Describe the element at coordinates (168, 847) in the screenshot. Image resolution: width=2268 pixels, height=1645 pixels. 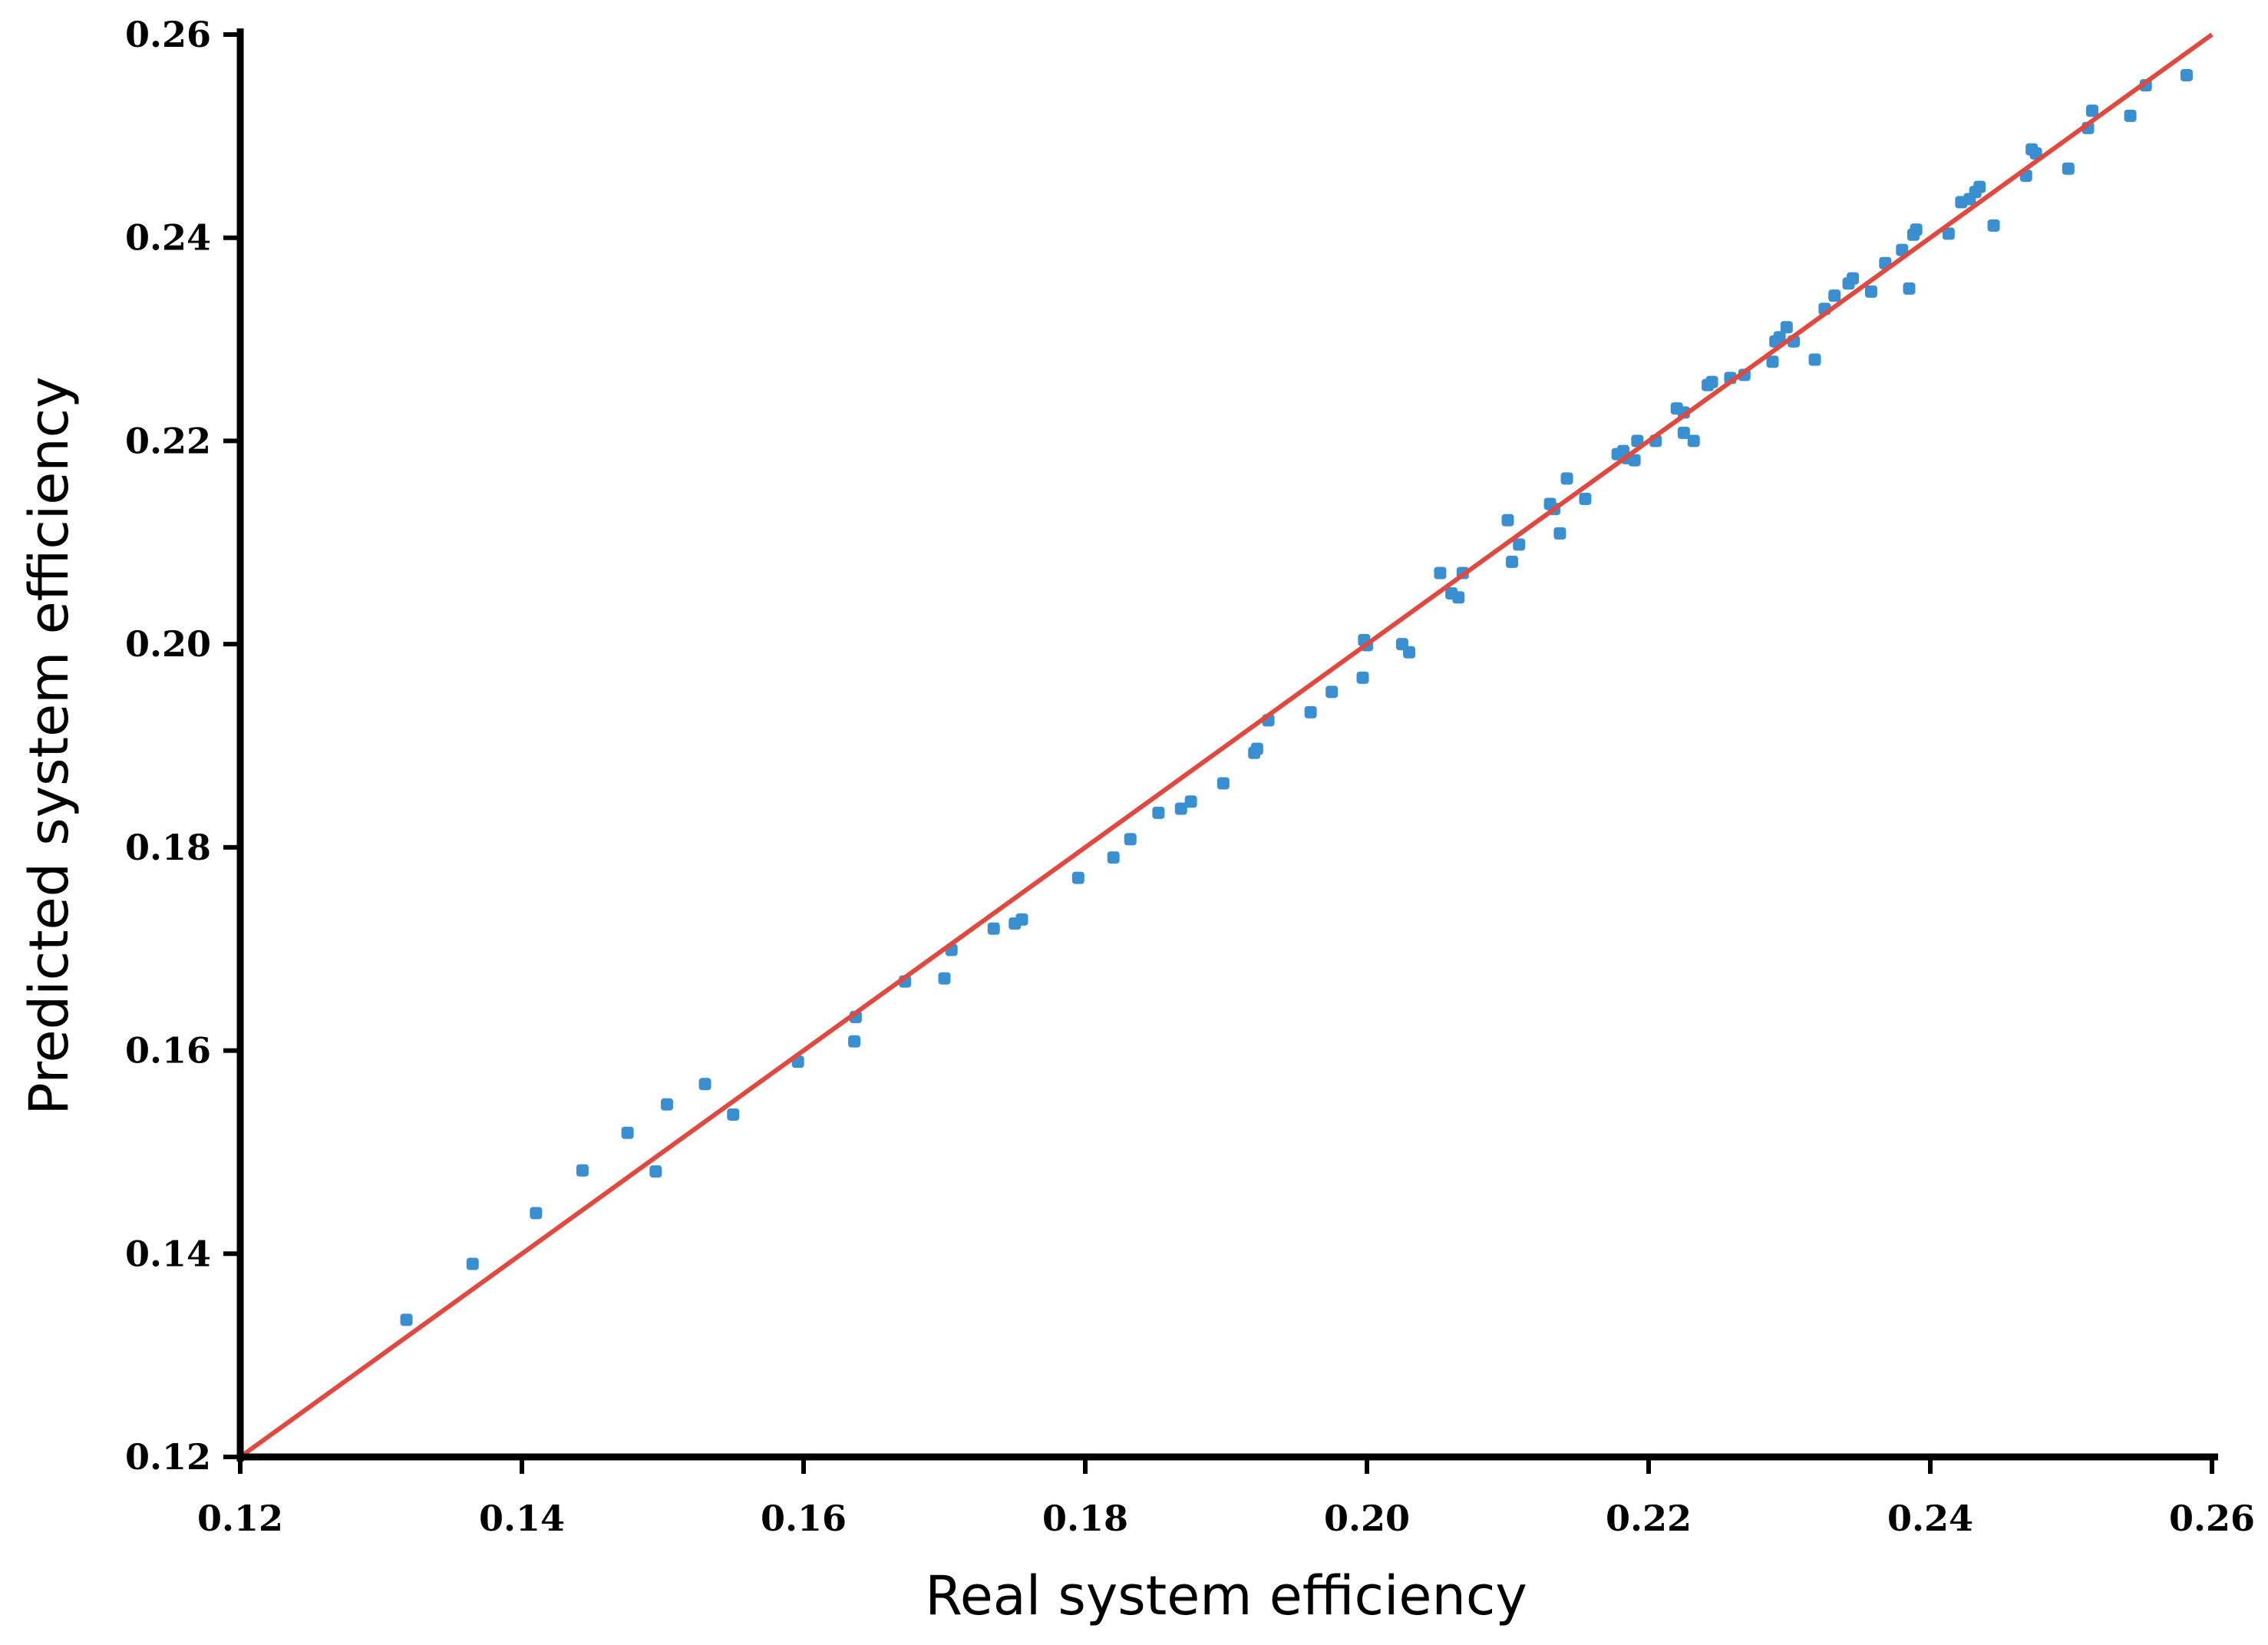
I see `y-tick-label: 0.18` at that location.